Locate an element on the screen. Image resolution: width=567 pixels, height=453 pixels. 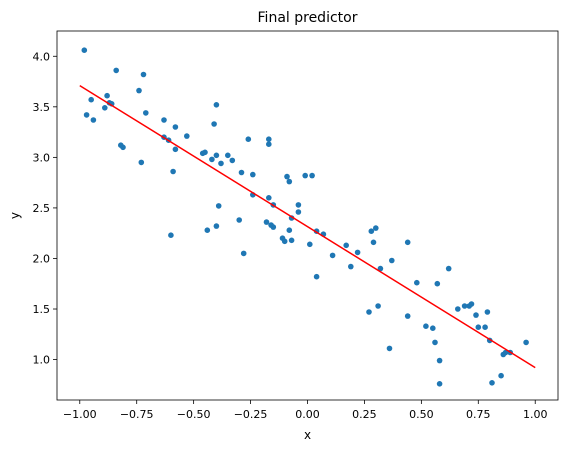
x-axis-label: x is located at coordinates (307, 435).